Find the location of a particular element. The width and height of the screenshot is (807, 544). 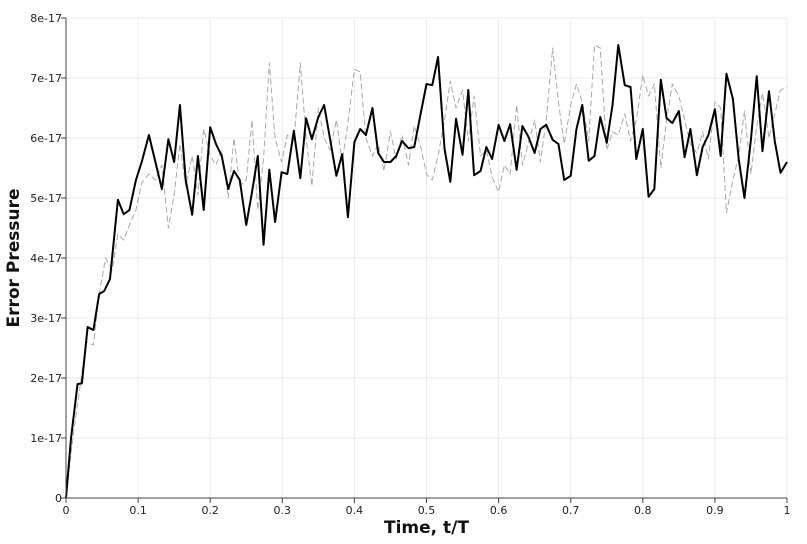

x-tick-label-6: 0.6 is located at coordinates (499, 510).